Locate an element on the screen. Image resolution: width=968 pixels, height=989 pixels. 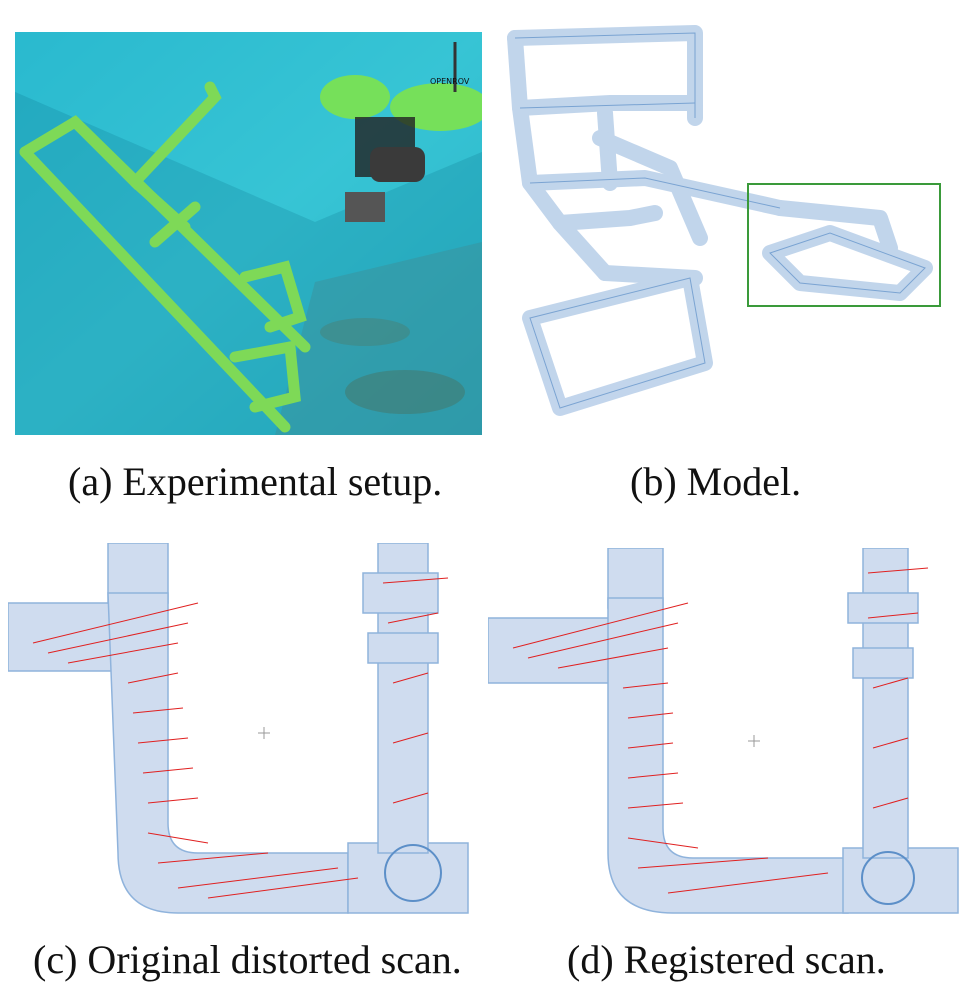
pipe-frame is located at coordinates (165, 257).